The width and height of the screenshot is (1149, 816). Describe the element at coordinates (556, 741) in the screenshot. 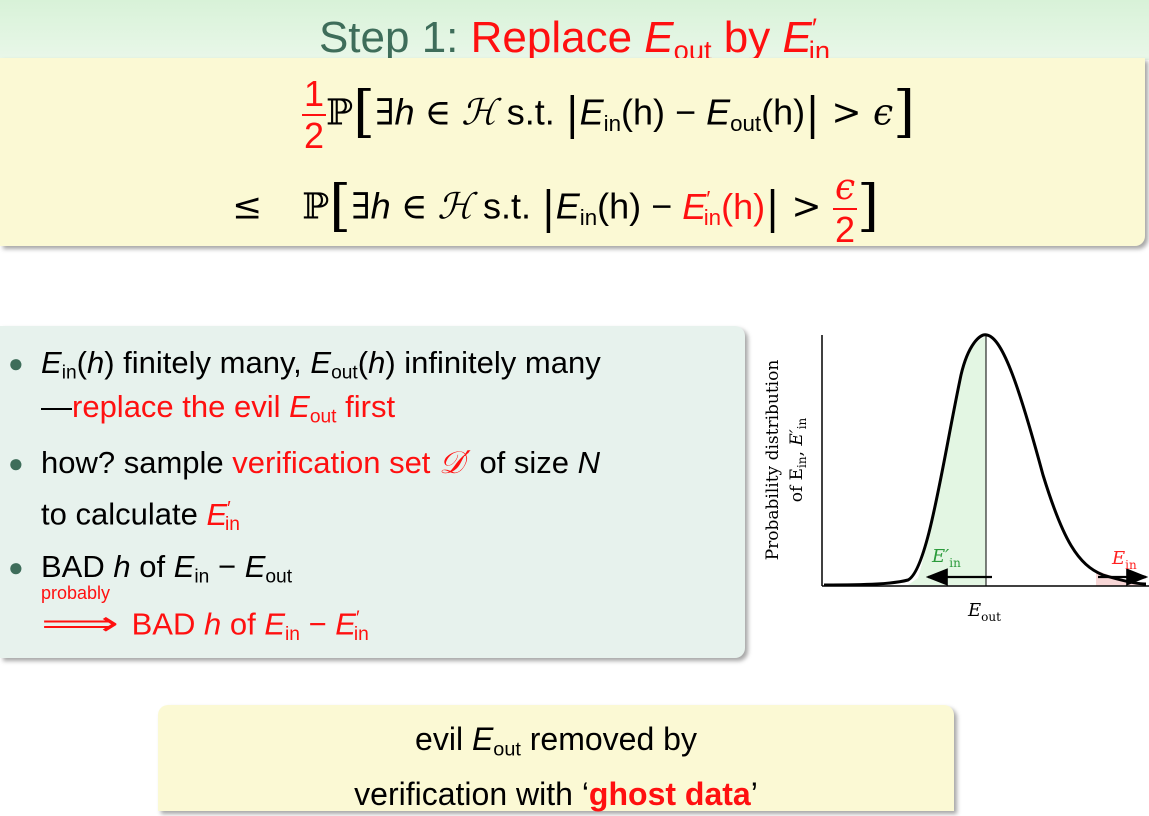

I see `conclusion-line-1: evil Eout removed by` at that location.